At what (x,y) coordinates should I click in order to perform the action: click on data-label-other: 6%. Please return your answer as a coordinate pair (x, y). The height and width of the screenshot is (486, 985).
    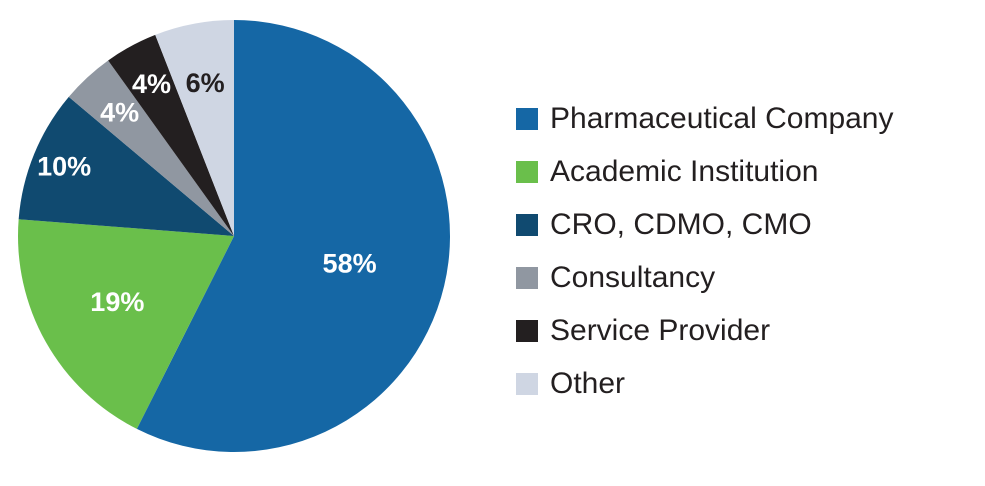
    Looking at the image, I should click on (205, 83).